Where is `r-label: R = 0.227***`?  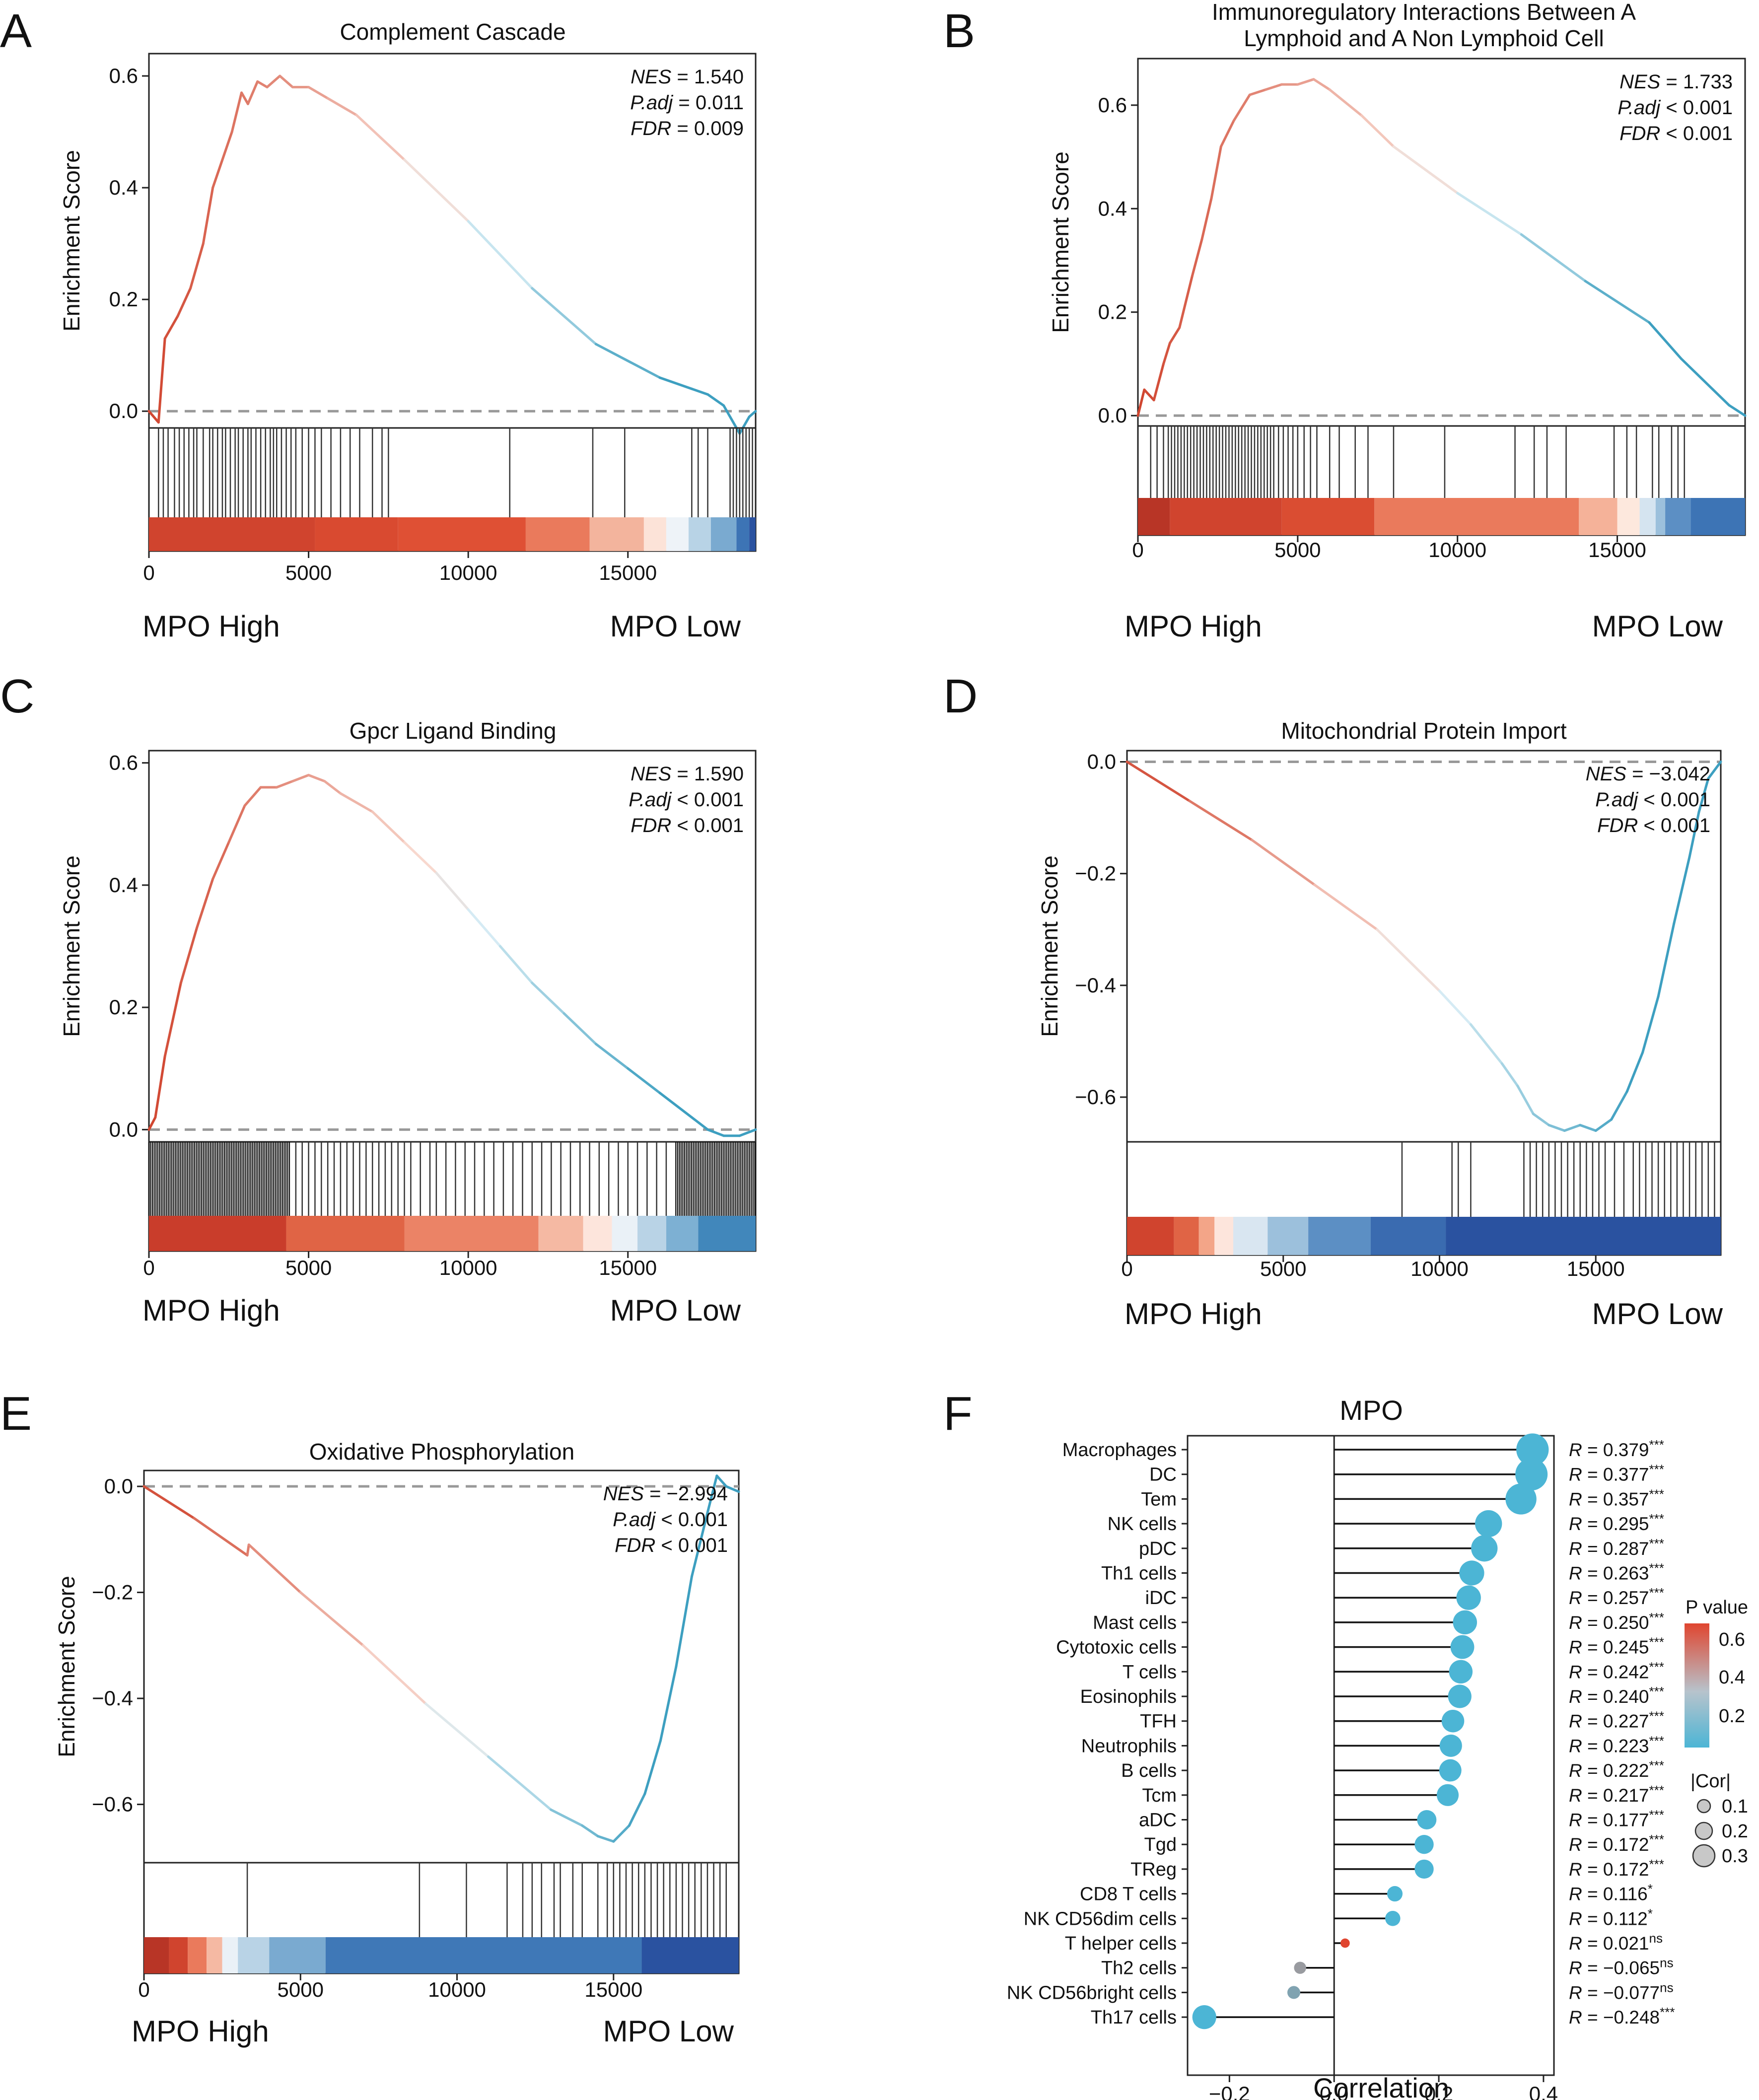
r-label: R = 0.227*** is located at coordinates (1616, 1720).